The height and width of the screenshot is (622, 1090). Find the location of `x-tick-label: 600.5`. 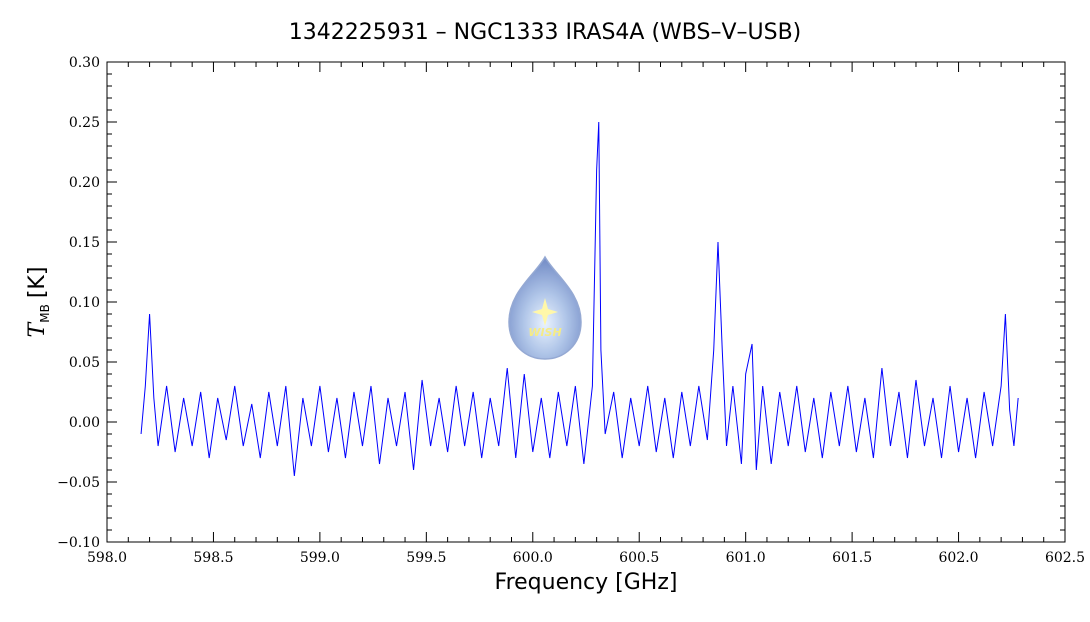

x-tick-label: 600.5 is located at coordinates (639, 558).